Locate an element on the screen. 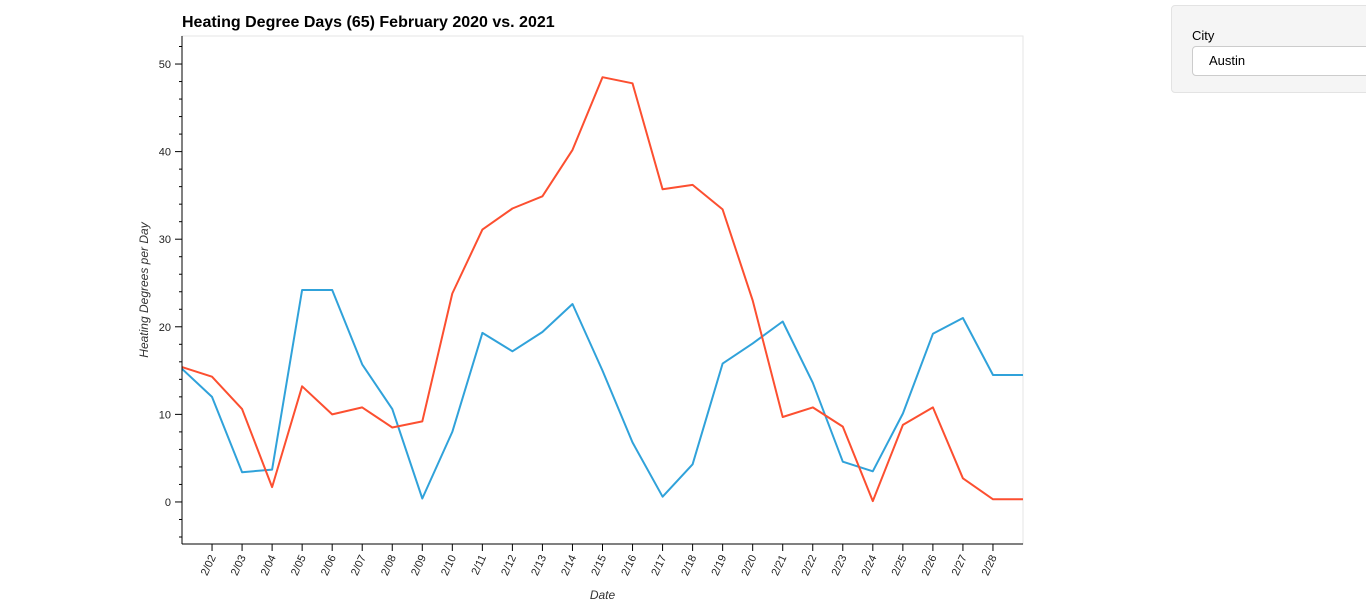  x-axis-label: Date is located at coordinates (603, 595).